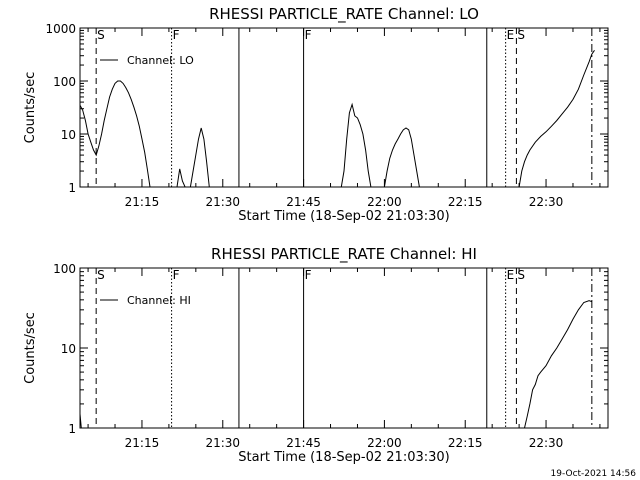  I want to click on chart-title: RHESSI PARTICLE_RATE Channel: HI, so click(344, 254).